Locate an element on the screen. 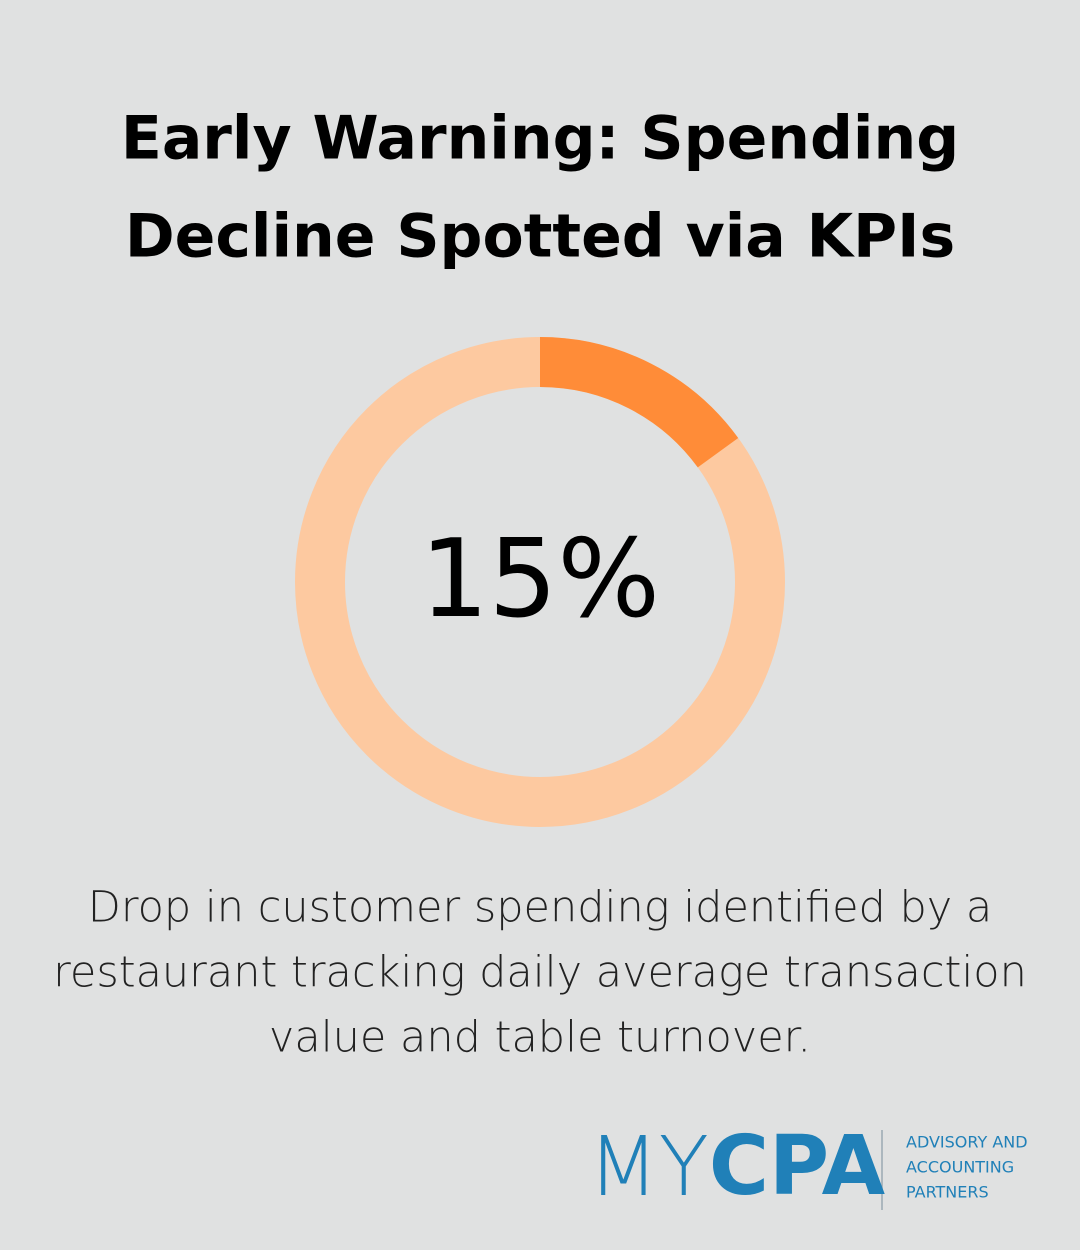  logo-tagline: ACCOUNTING is located at coordinates (960, 1167).